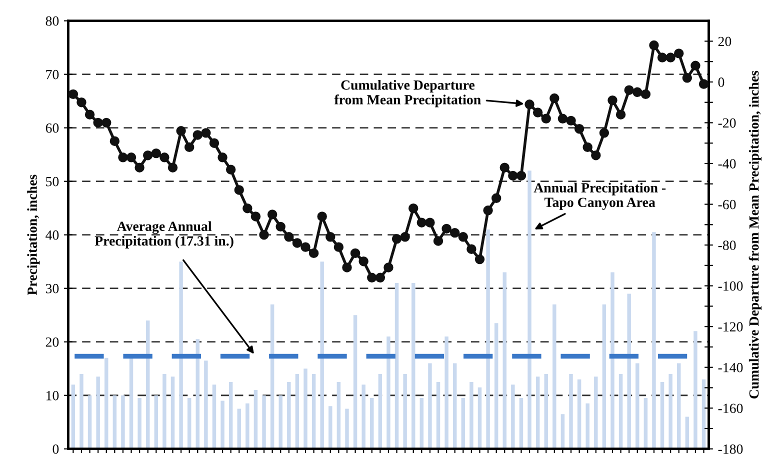  I want to click on y-tick-label: 60, so click(52, 128).